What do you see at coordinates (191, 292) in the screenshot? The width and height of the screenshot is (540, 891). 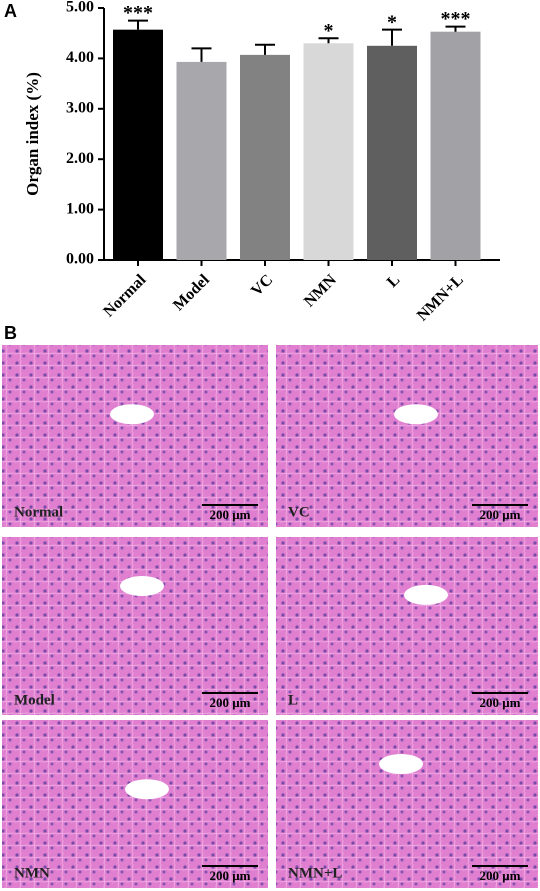 I see `x-tick-label: Model` at bounding box center [191, 292].